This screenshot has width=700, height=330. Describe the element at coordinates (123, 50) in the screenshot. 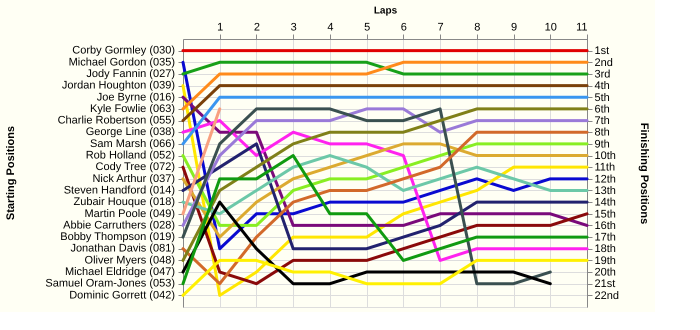

I see `series-label: Corby Gormley (030)` at that location.